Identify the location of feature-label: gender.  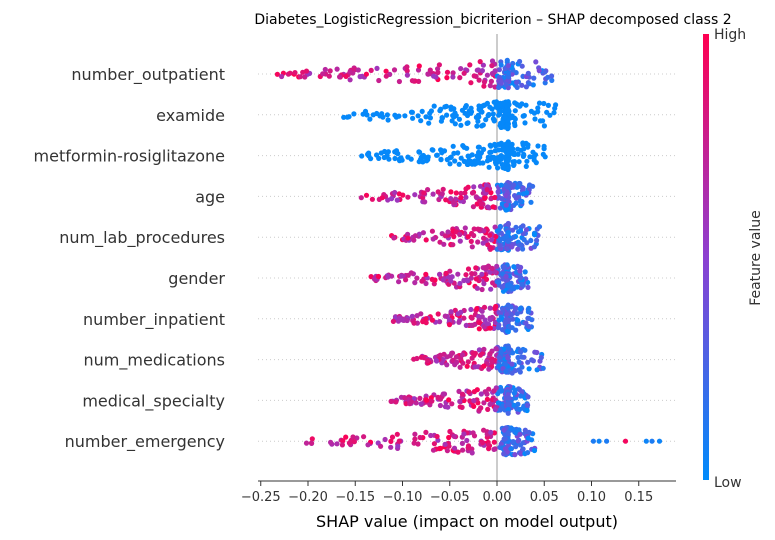
(196, 278).